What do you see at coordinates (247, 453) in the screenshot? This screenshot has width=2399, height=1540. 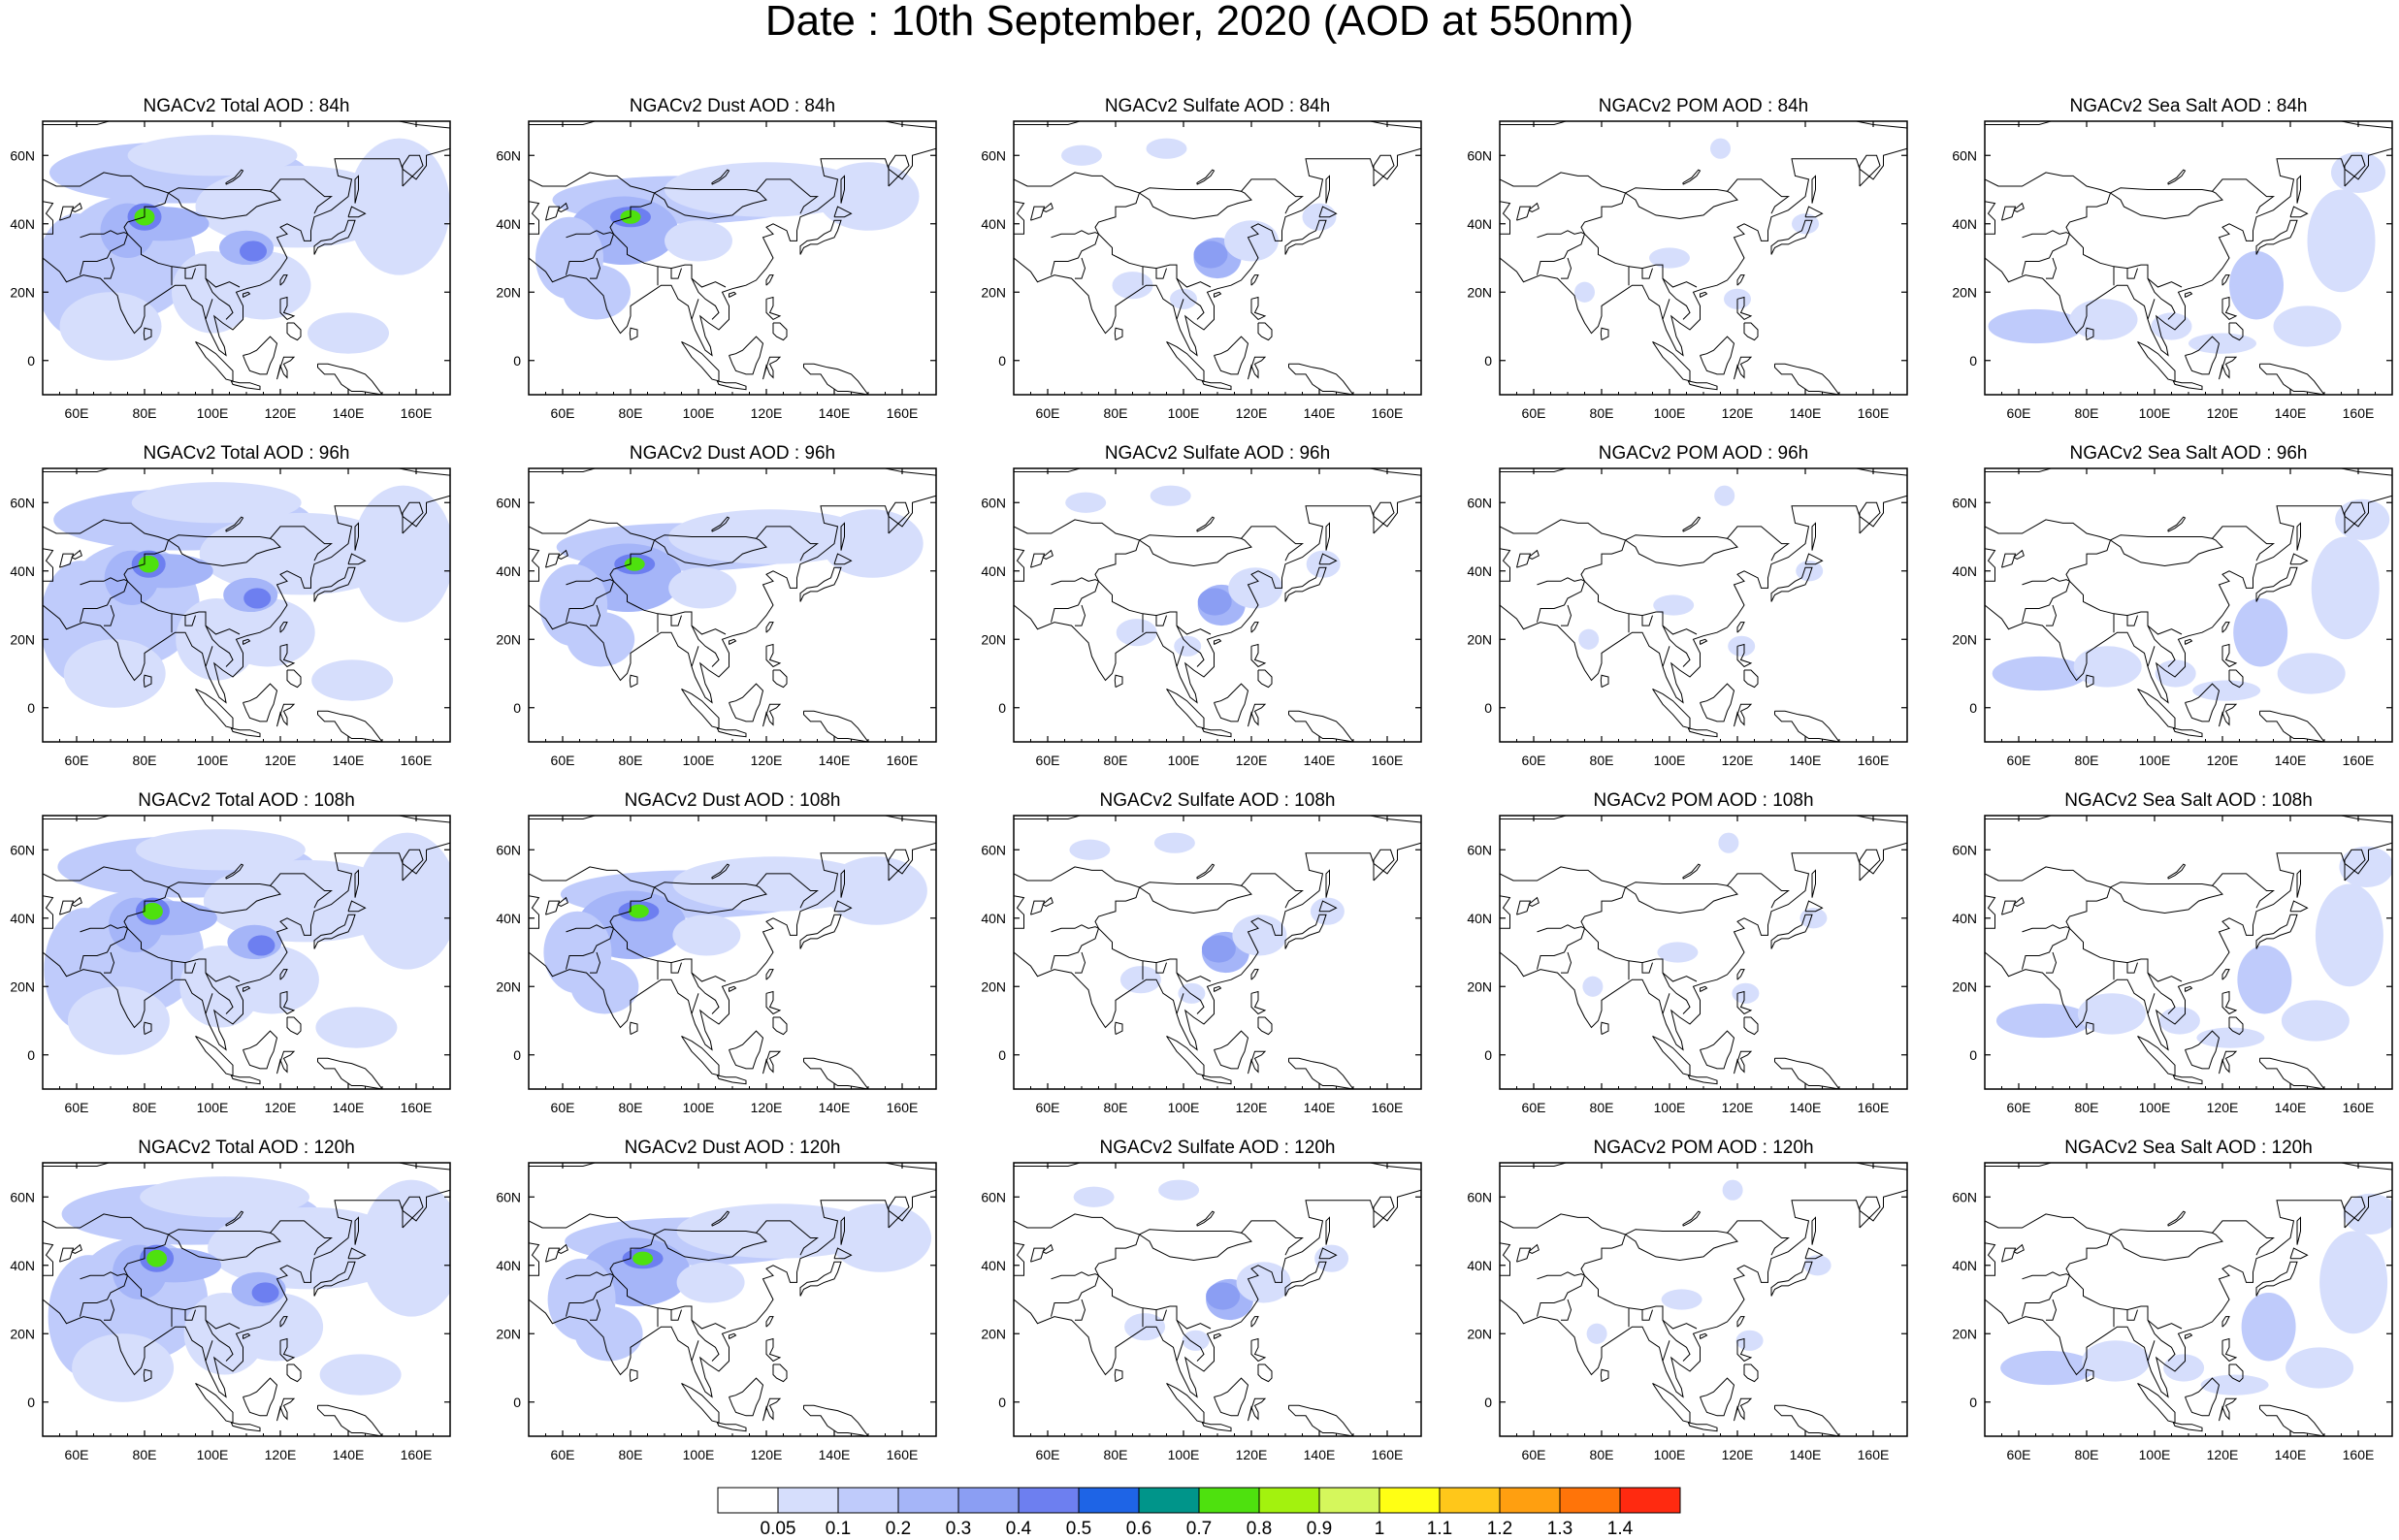 I see `panel-title: NGACv2 Total AOD : 96h` at bounding box center [247, 453].